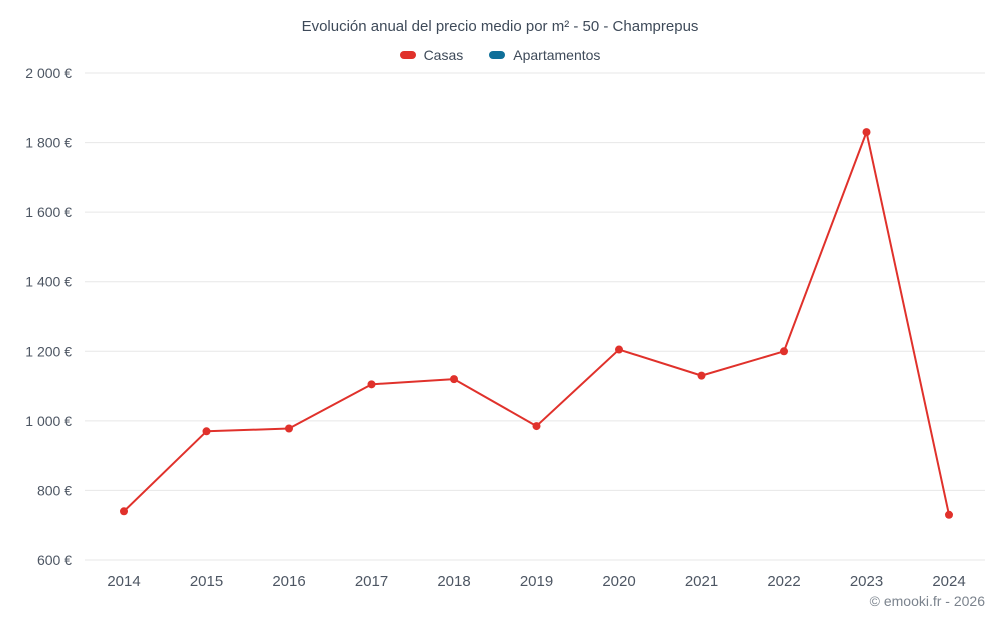 This screenshot has height=625, width=1000. Describe the element at coordinates (784, 351) in the screenshot. I see `data-point-casas-2022` at that location.